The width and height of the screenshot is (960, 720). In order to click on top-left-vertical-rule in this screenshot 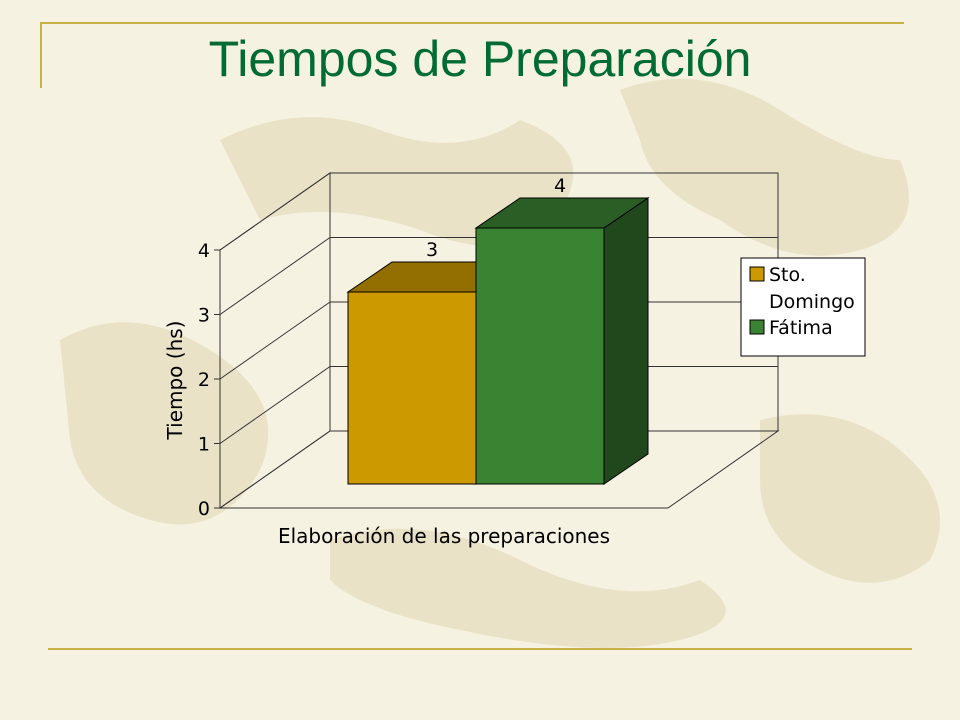, I will do `click(41, 55)`.